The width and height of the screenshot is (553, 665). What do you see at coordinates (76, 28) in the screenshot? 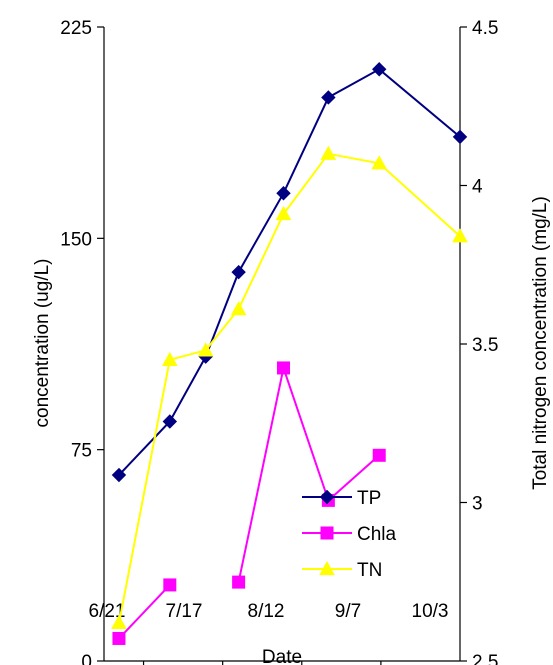
I see `y-left-tick-label: 225` at bounding box center [76, 28].